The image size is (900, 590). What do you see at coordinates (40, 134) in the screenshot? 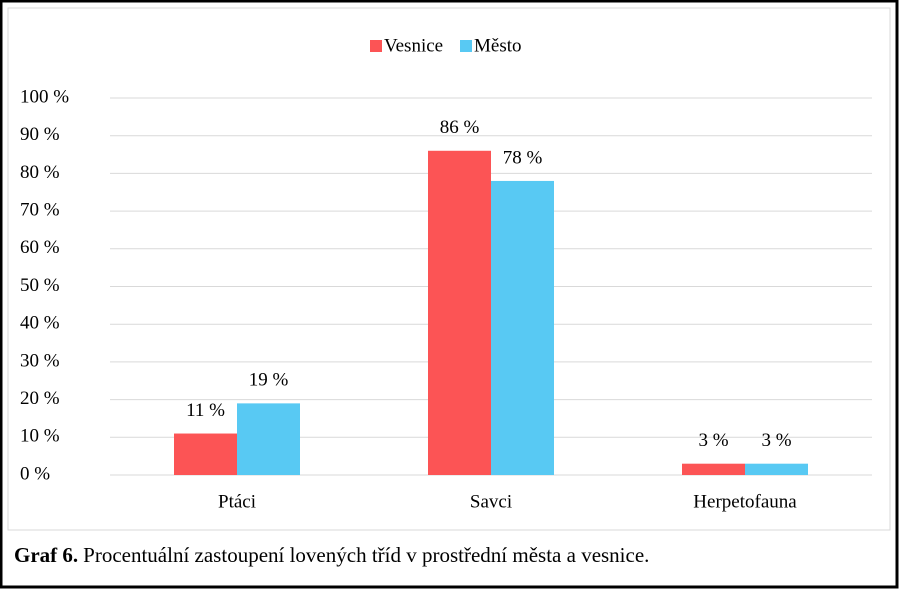
I see `y-tick-label: 90 %` at bounding box center [40, 134].